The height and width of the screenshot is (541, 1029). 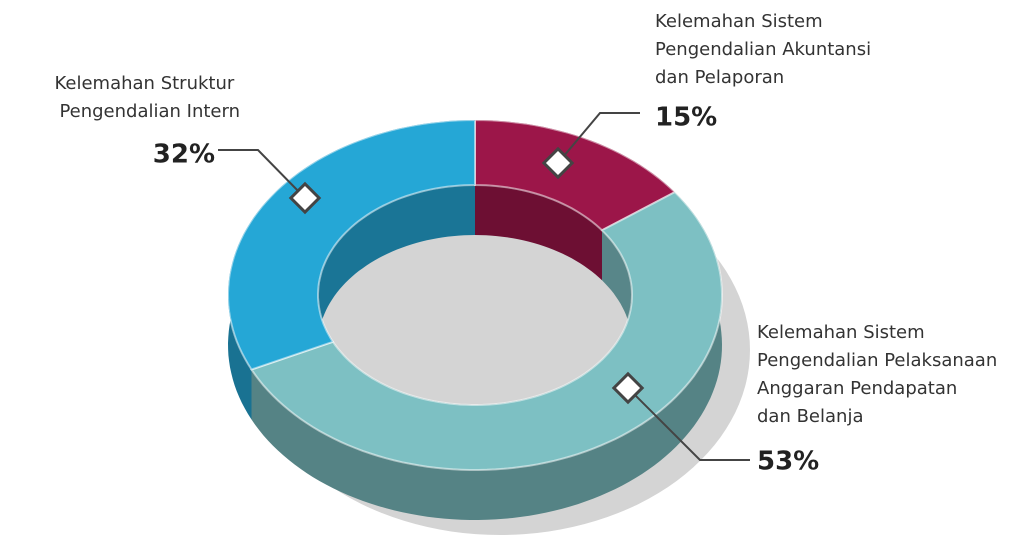 I want to click on value-label: 15%, so click(x=686, y=118).